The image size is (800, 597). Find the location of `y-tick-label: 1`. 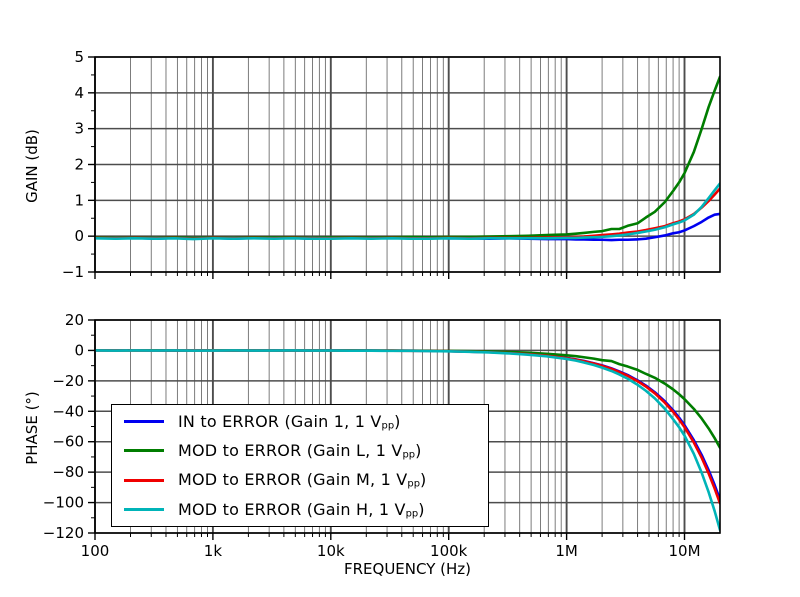

y-tick-label: 1 is located at coordinates (79, 200).